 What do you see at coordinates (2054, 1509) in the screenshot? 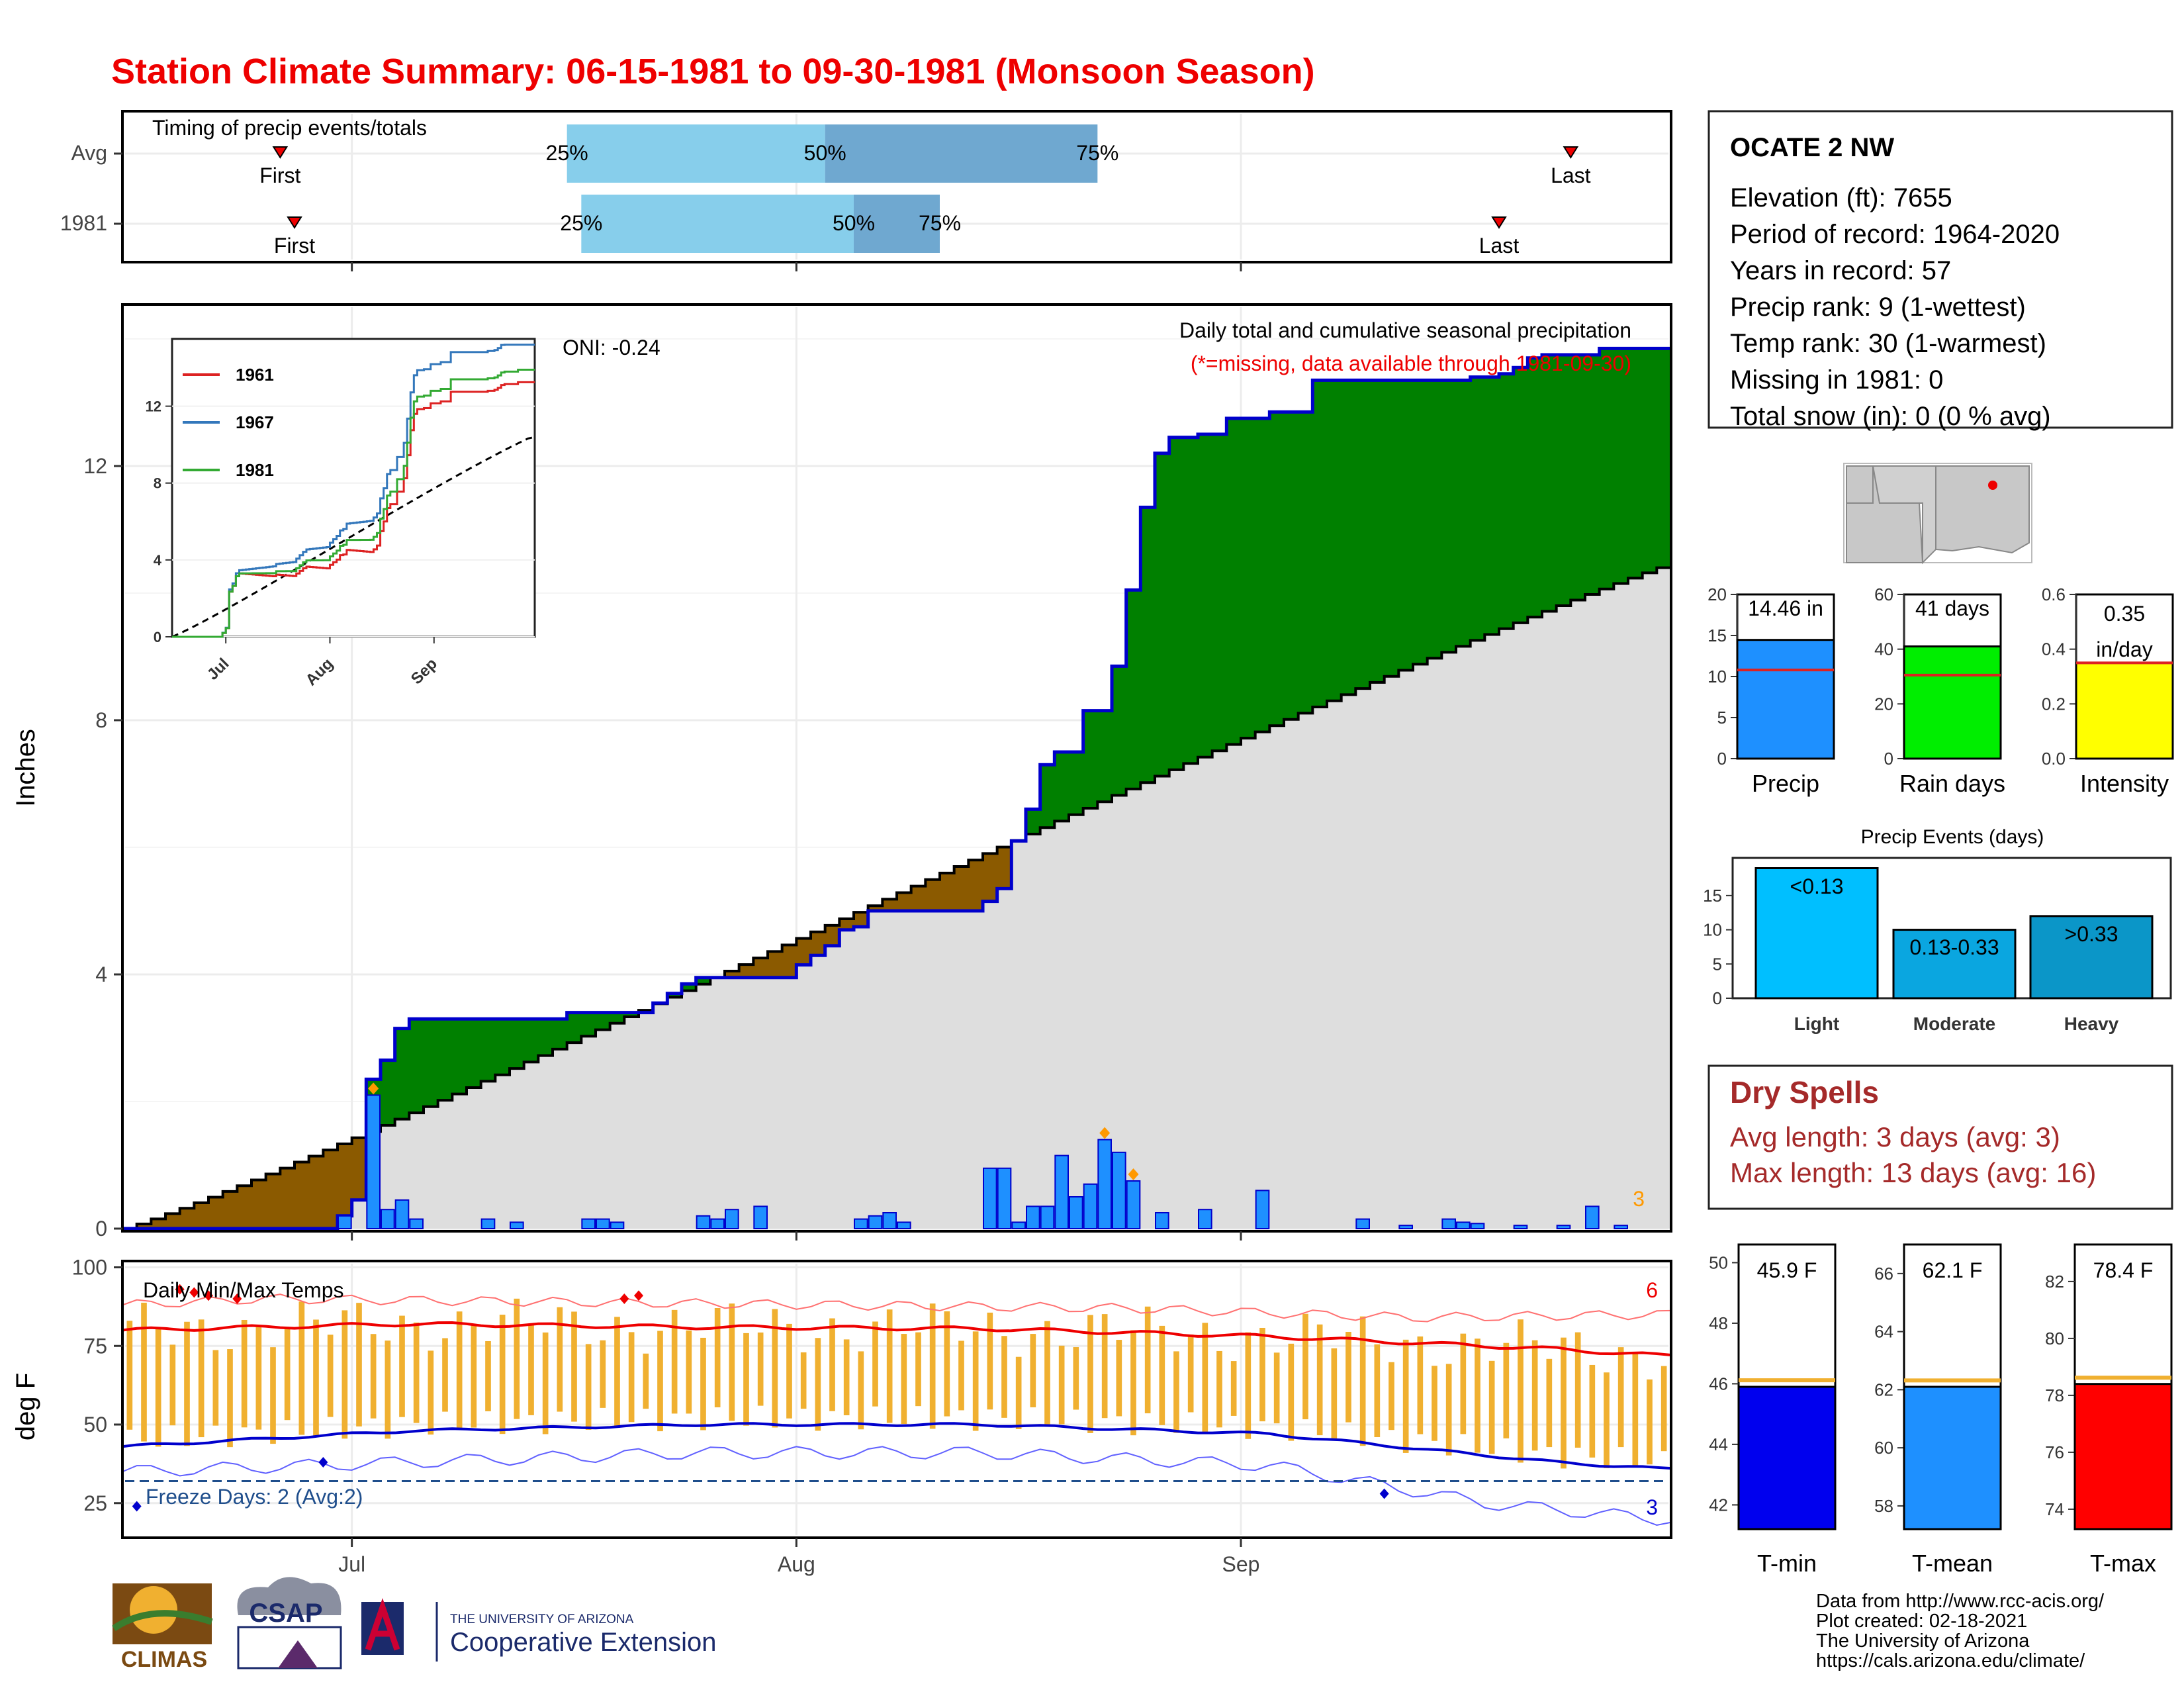
I see `summary-y-tick: 74` at bounding box center [2054, 1509].